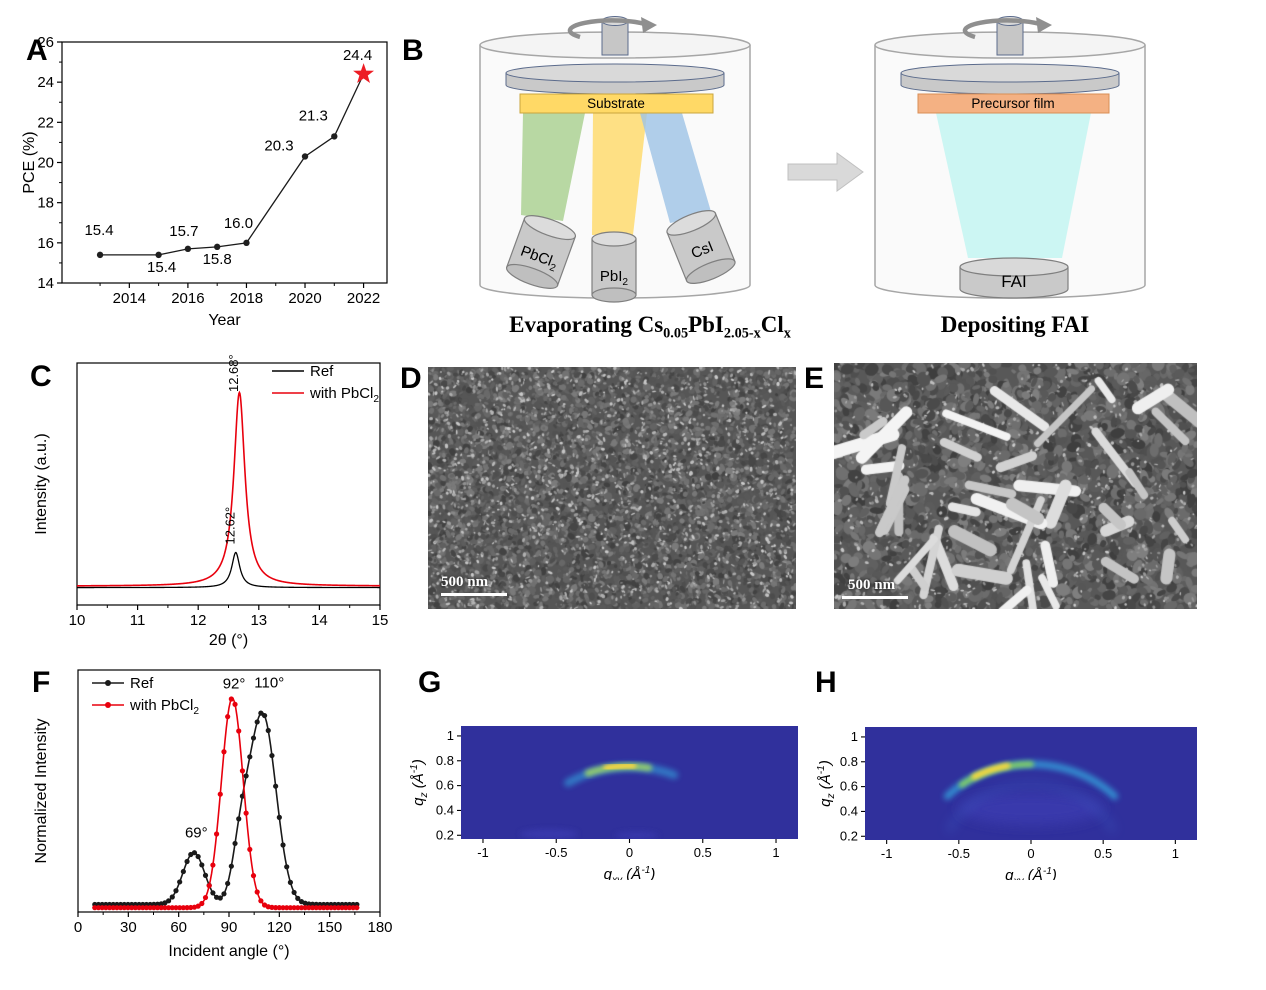 The width and height of the screenshot is (1266, 990). What do you see at coordinates (269, 682) in the screenshot?
I see `peak-annotation: 110°` at bounding box center [269, 682].